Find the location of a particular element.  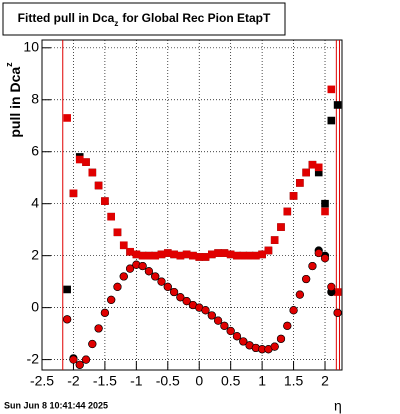

x-tick-label: 0.5 is located at coordinates (231, 381).